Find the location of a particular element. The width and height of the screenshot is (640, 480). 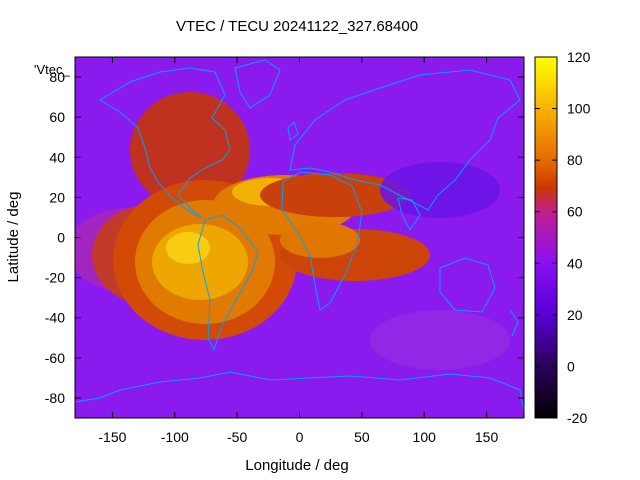

coastline-antarctica is located at coordinates (299, 392).